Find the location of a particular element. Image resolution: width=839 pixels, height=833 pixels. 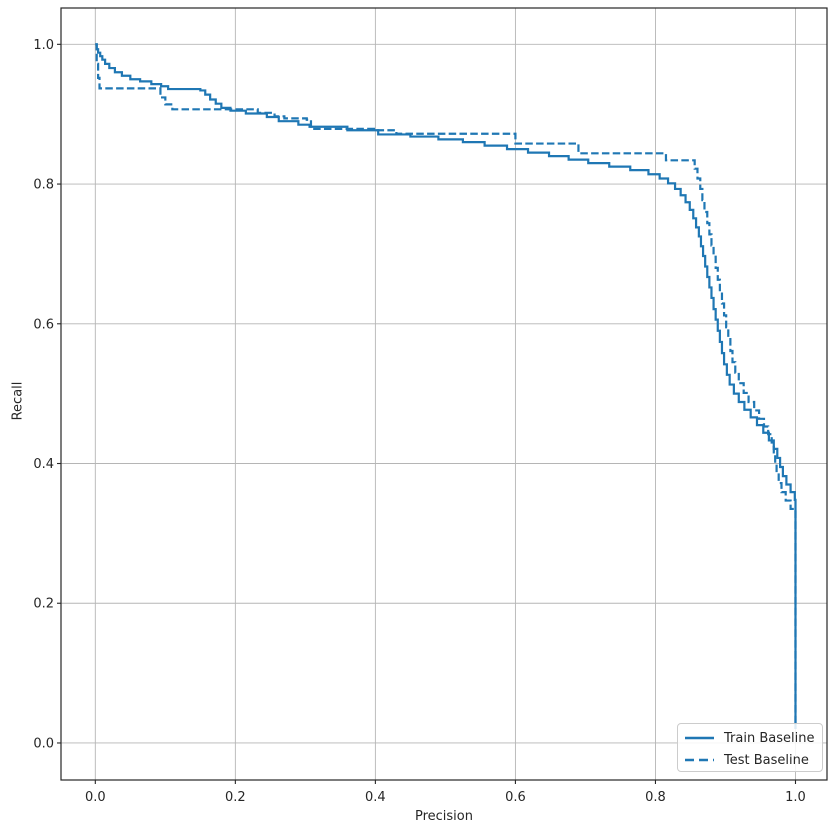

x-tick-label: 0.2 is located at coordinates (235, 797).